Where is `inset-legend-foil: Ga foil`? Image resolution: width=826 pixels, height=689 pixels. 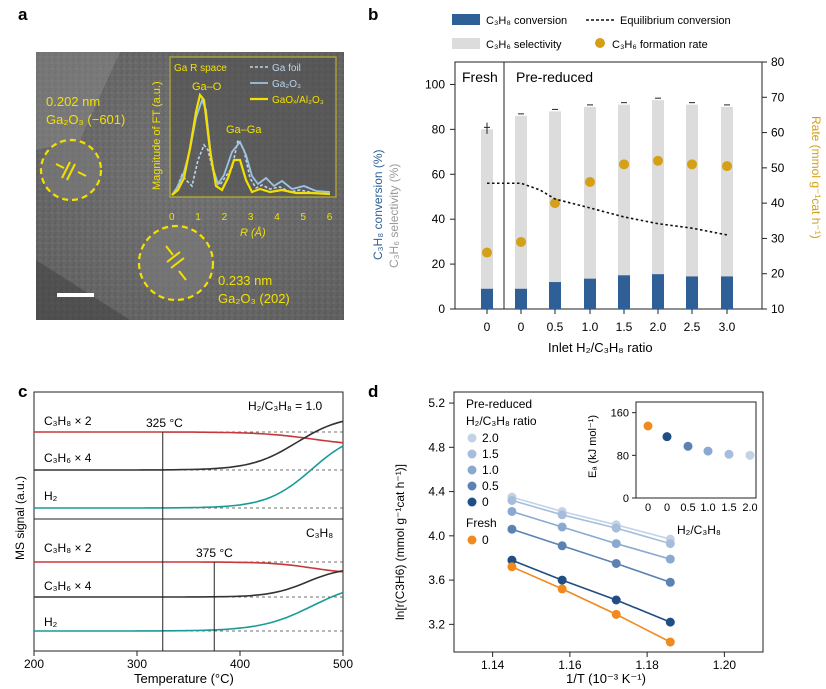
inset-legend-foil: Ga foil is located at coordinates (286, 68).